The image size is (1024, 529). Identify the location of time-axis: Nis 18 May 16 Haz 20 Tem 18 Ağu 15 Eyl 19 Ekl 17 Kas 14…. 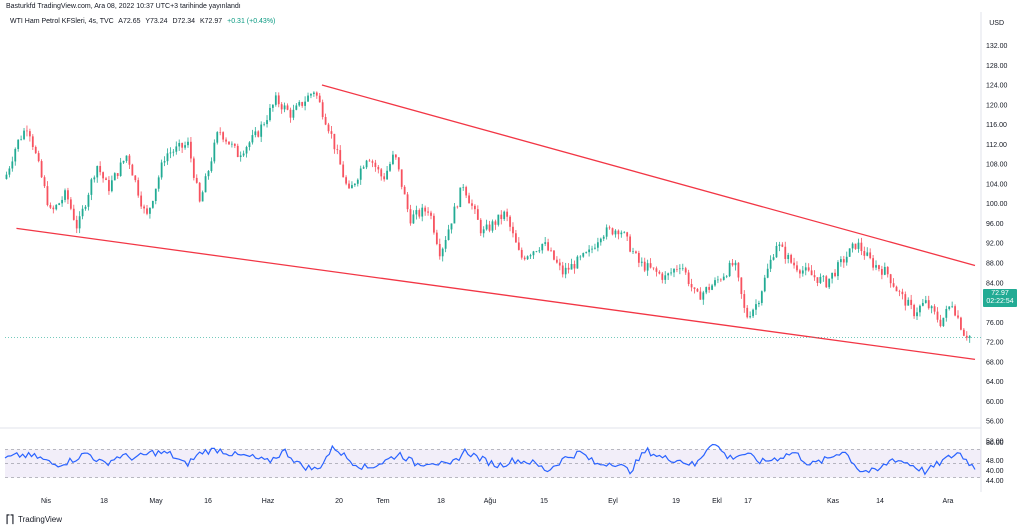
(497, 501).